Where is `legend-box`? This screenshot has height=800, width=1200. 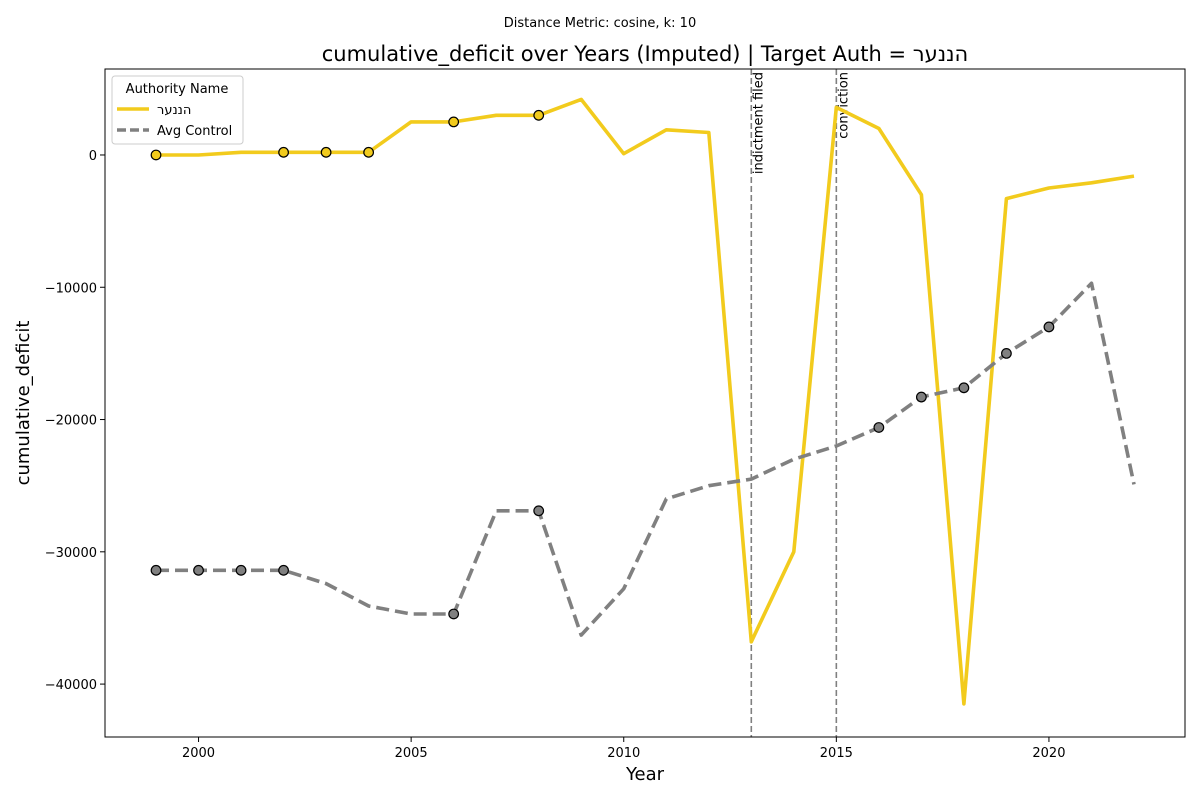
legend-box is located at coordinates (177, 110).